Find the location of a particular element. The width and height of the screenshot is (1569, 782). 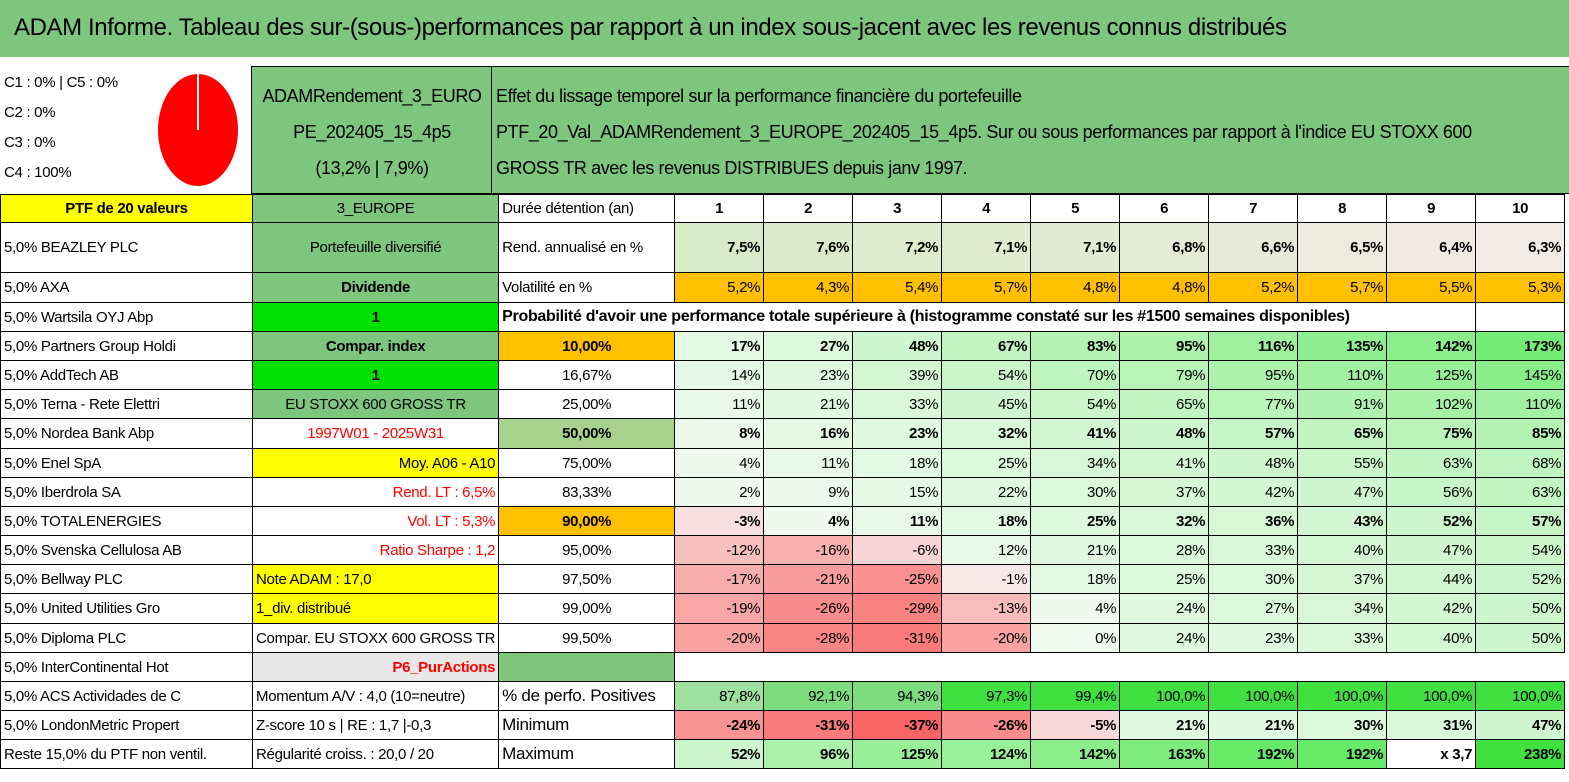

year-header-10: 10 is located at coordinates (1520, 208).